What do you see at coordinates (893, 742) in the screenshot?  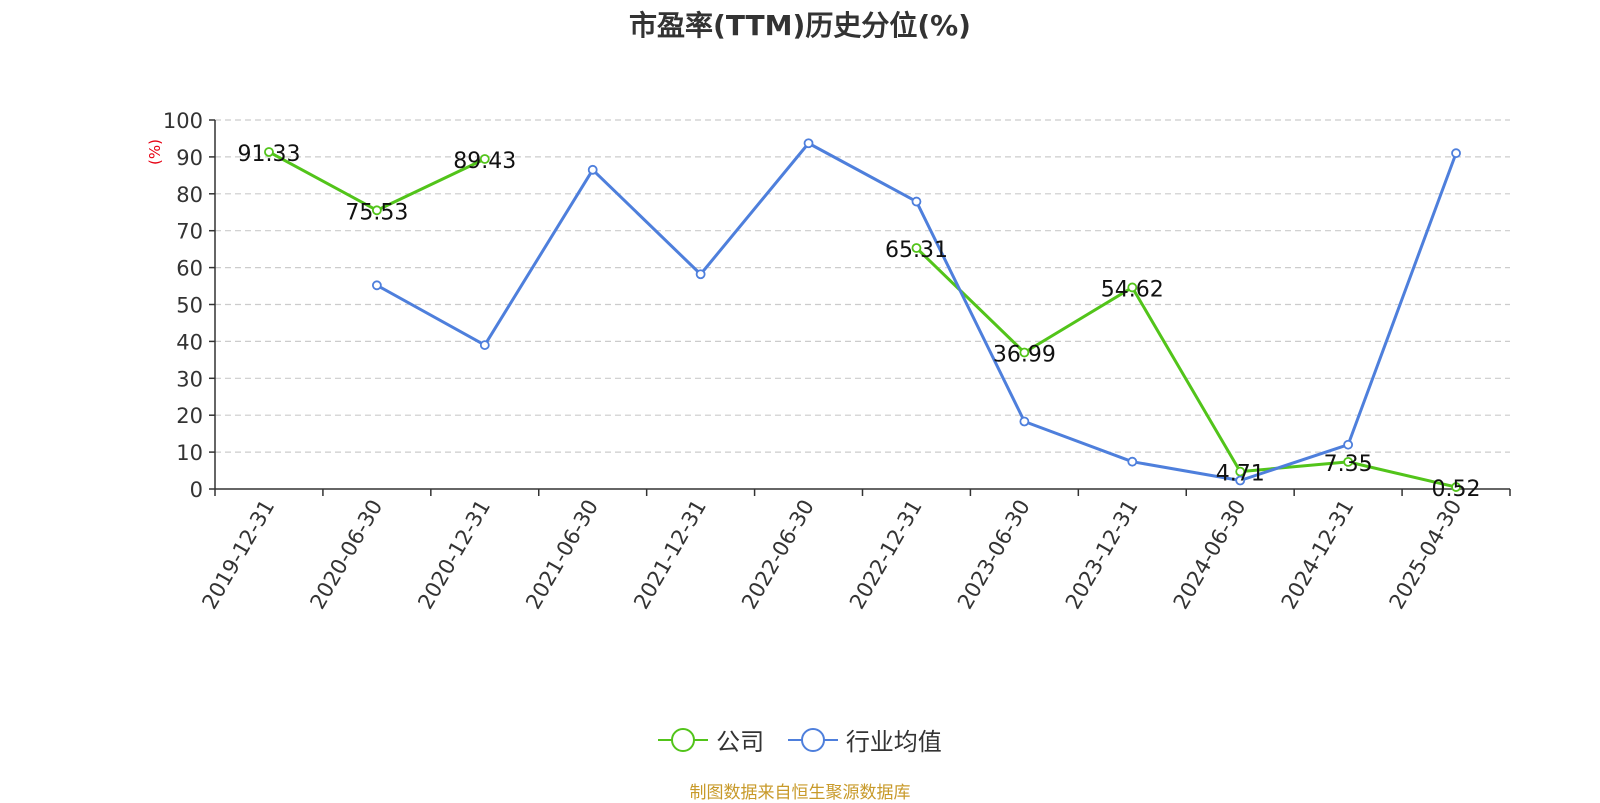 I see `legend-label-industry-average: 行业均值` at bounding box center [893, 742].